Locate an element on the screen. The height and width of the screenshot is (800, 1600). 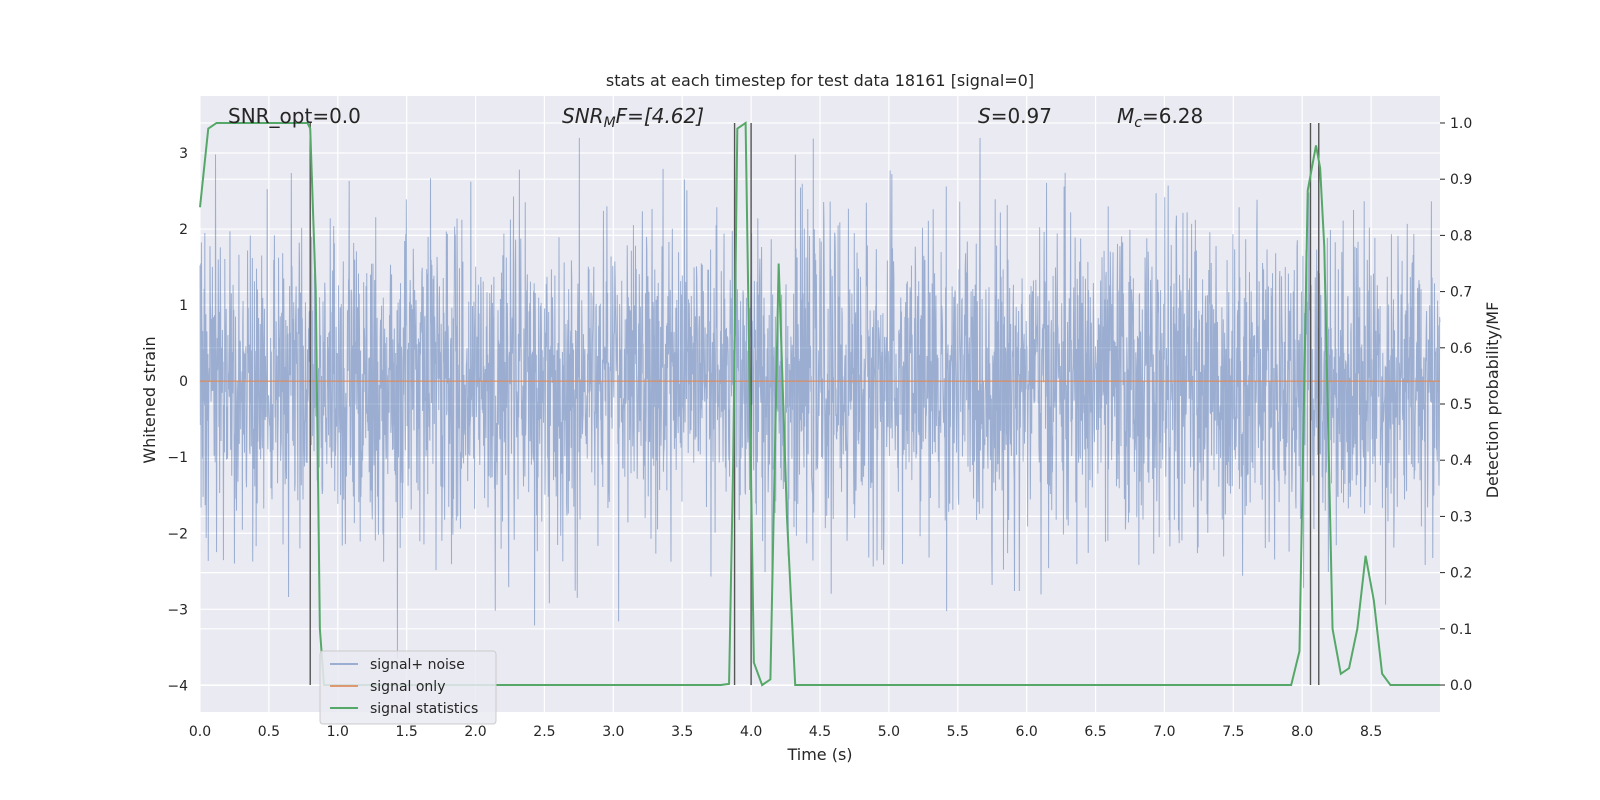
legend-box is located at coordinates (408, 687).